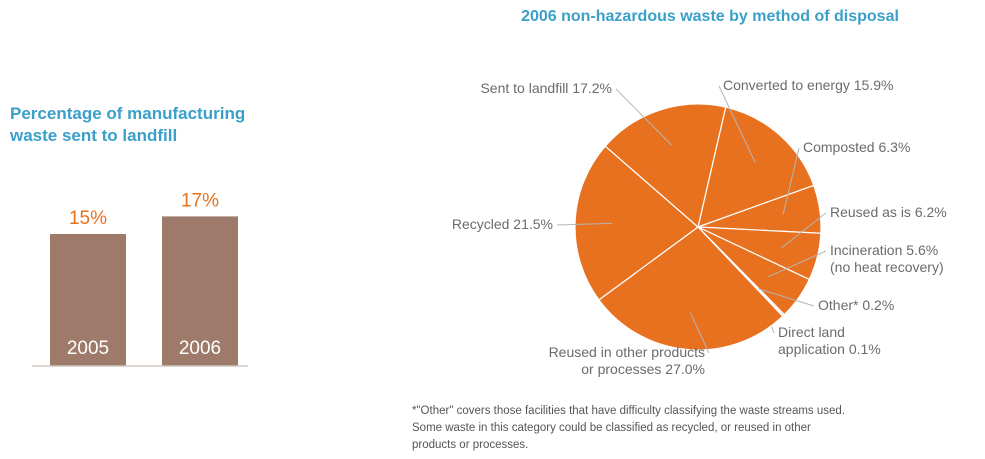  I want to click on pie-slice-label: Sent to landfill 17.2%, so click(546, 88).